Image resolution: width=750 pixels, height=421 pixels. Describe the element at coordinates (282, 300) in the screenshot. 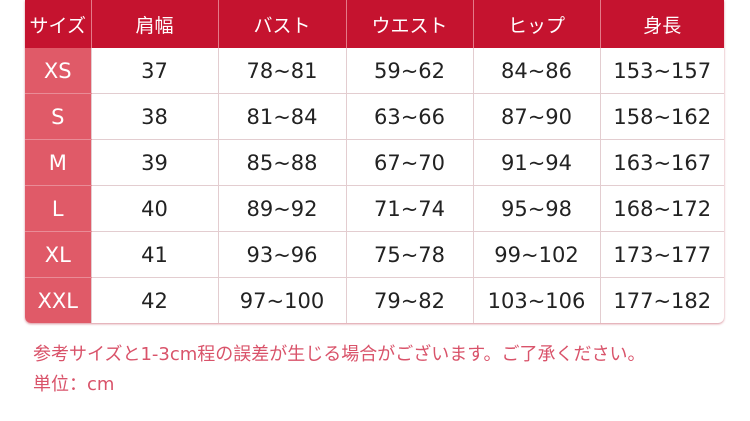

I see `table-cell: 97~100` at that location.